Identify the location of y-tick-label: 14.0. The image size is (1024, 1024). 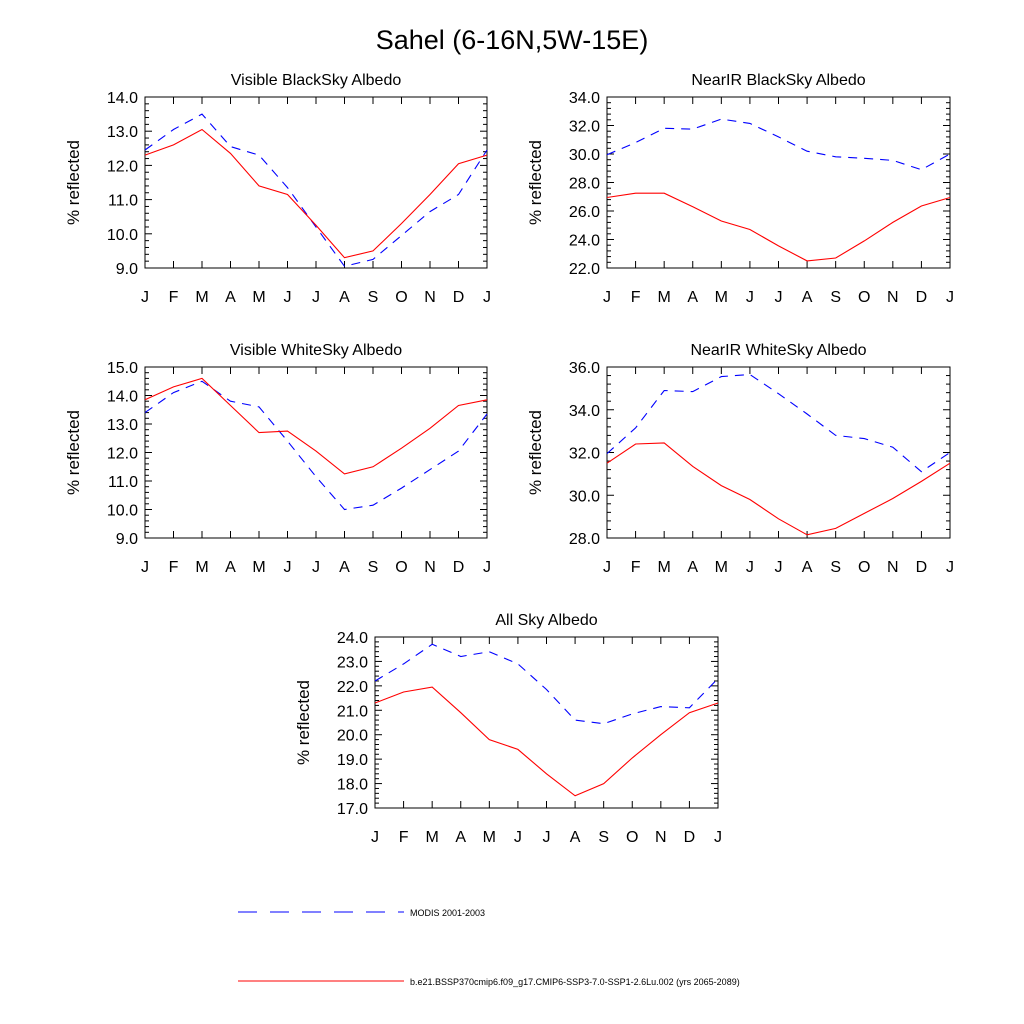
(122, 397).